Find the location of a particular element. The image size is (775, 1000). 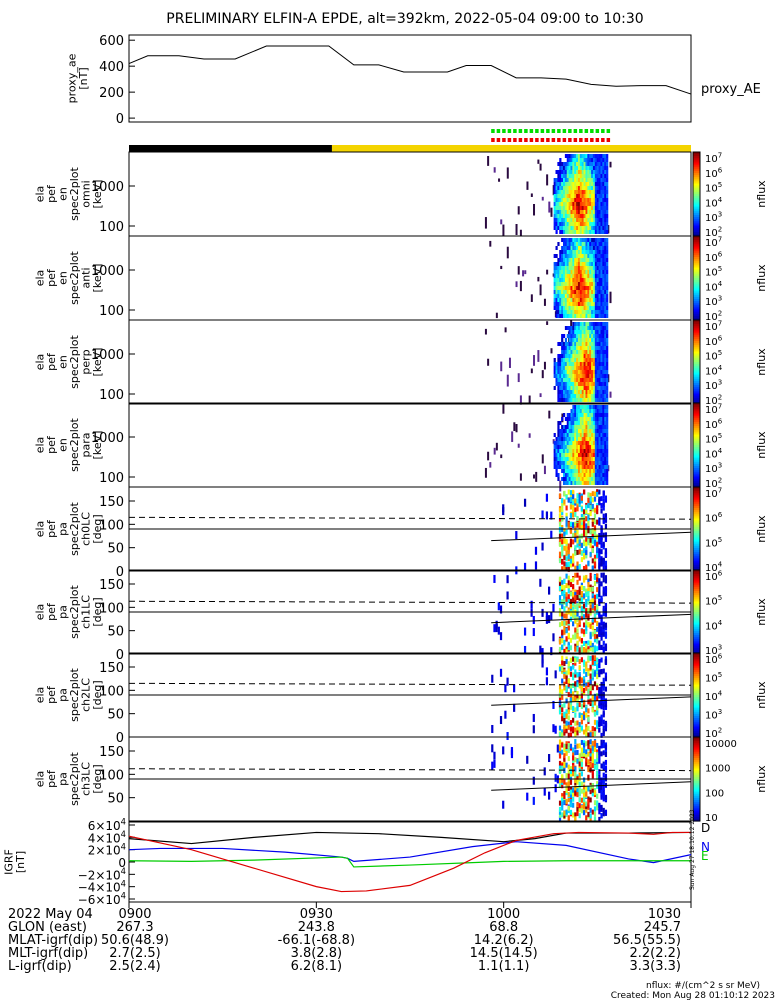

ylabel-line: ch1LC is located at coordinates (86, 612).